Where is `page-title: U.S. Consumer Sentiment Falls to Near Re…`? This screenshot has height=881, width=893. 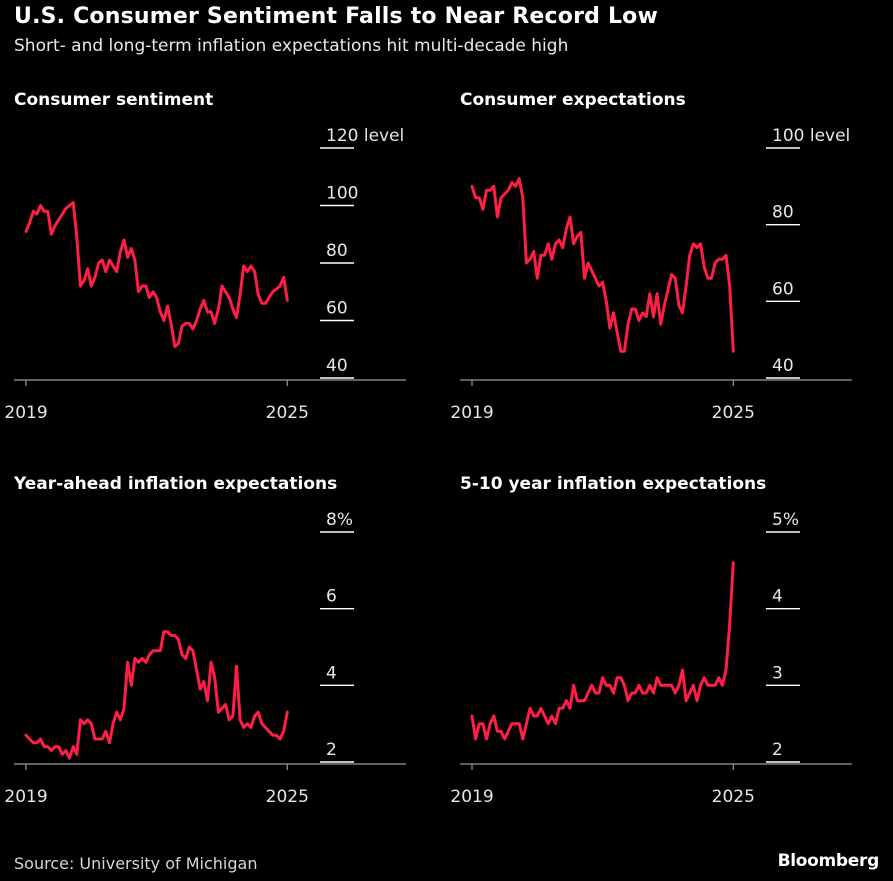
page-title: U.S. Consumer Sentiment Falls to Near Re… is located at coordinates (336, 16).